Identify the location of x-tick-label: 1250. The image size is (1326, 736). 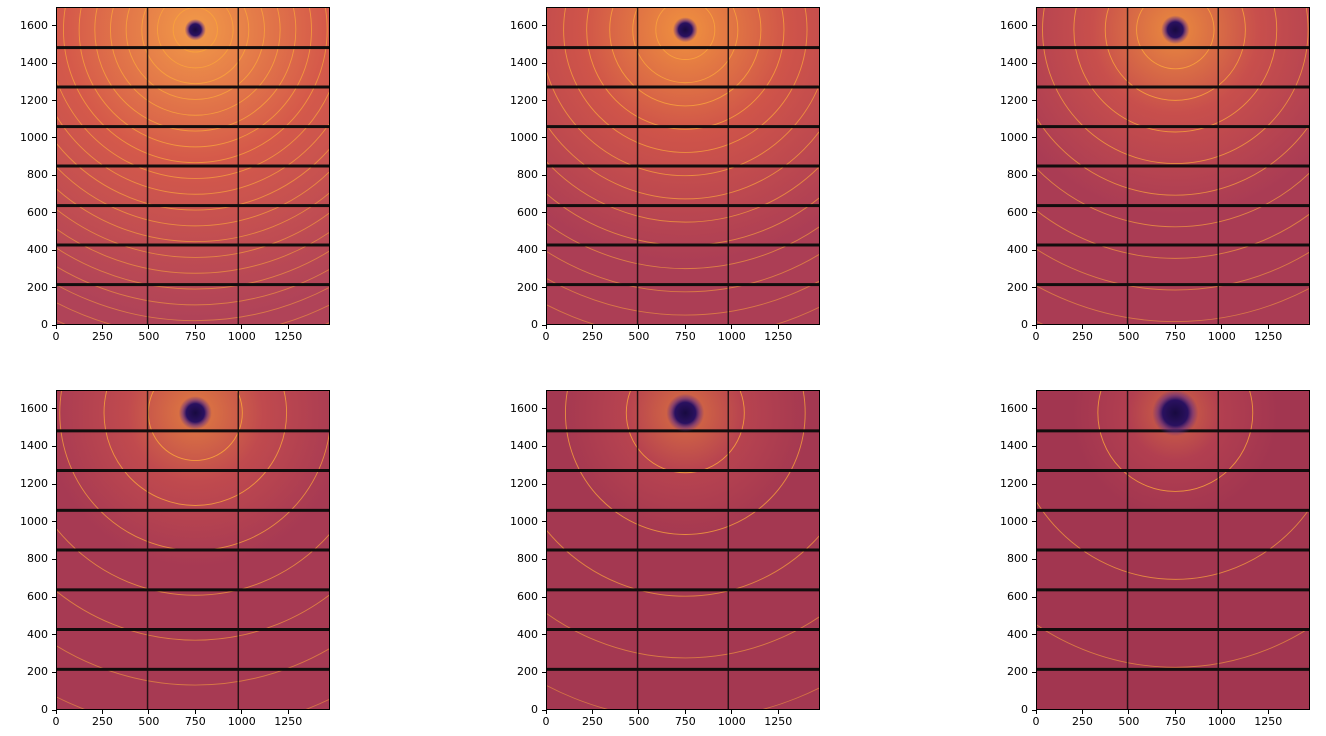
(778, 336).